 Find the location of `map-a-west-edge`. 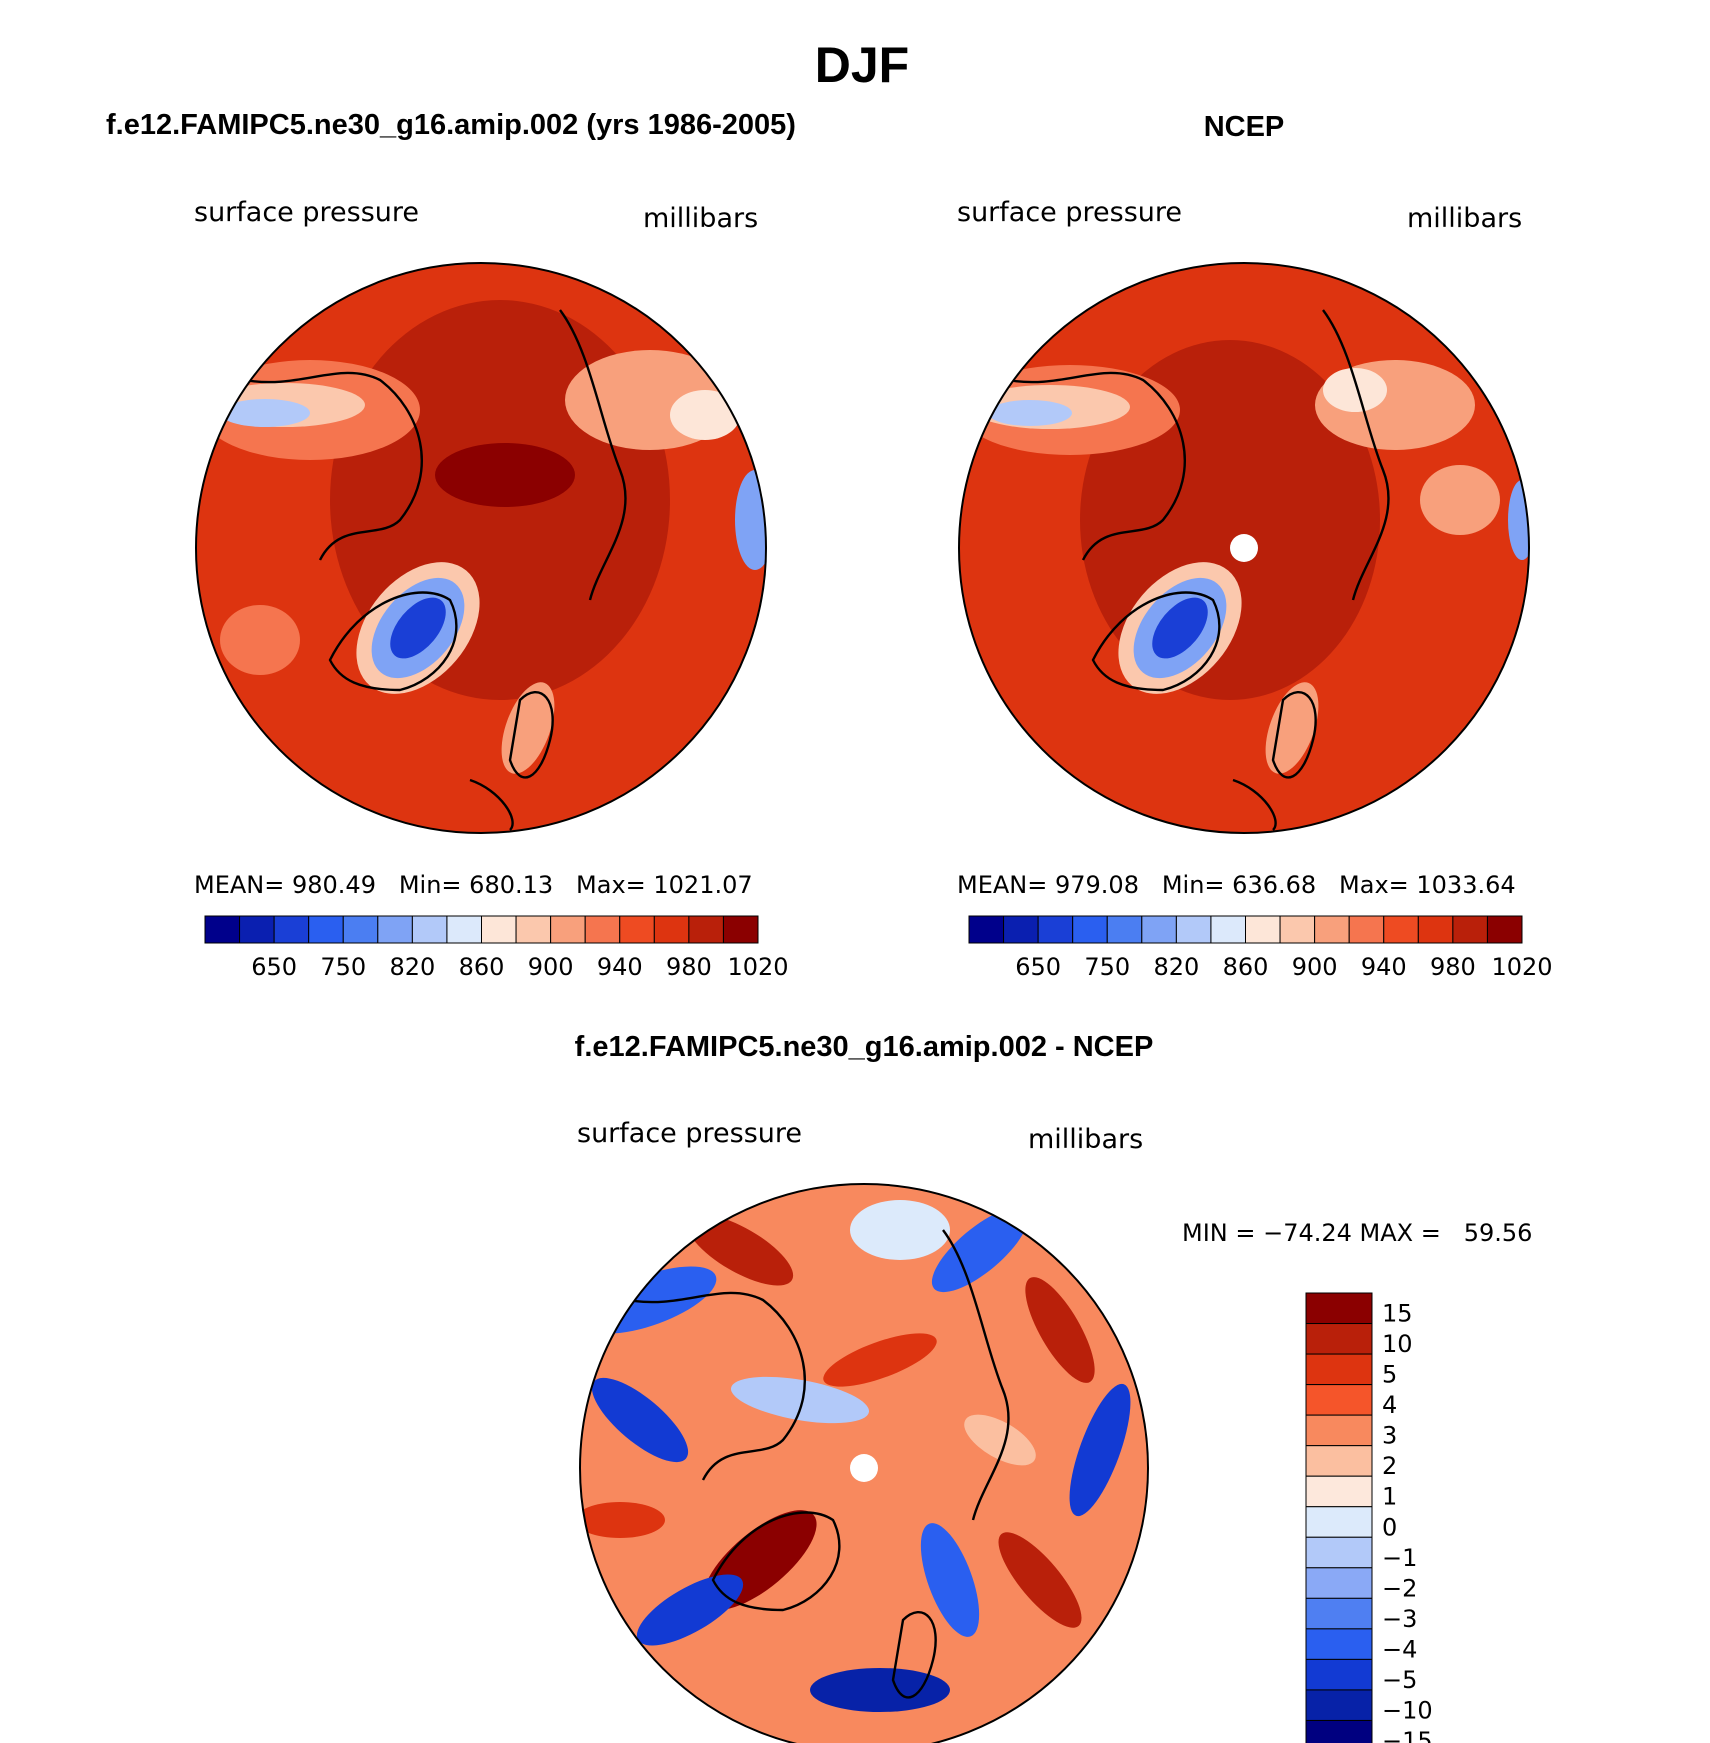

map-a-west-edge is located at coordinates (260, 640).